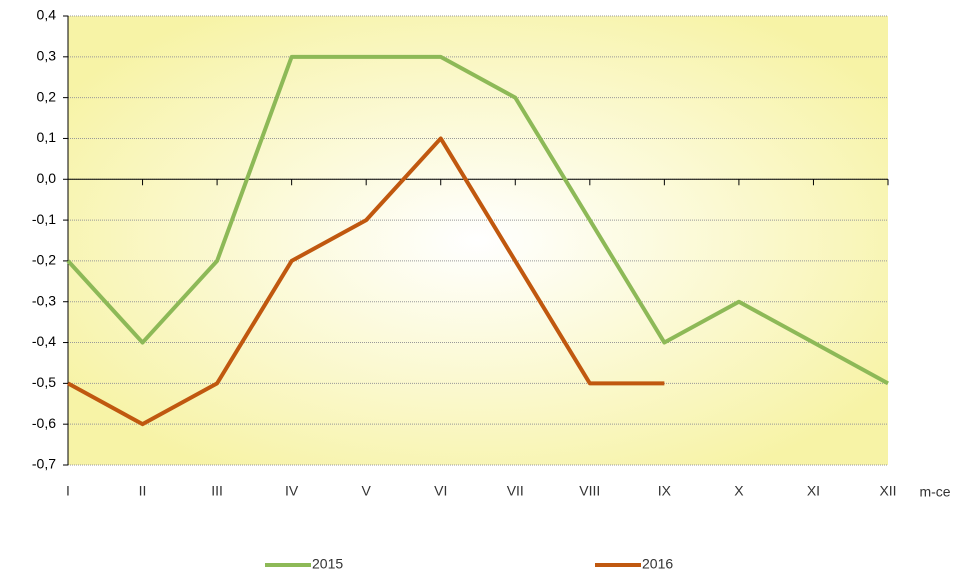 This screenshot has height=579, width=972. What do you see at coordinates (589, 491) in the screenshot?
I see `x-tick-label: VIII` at bounding box center [589, 491].